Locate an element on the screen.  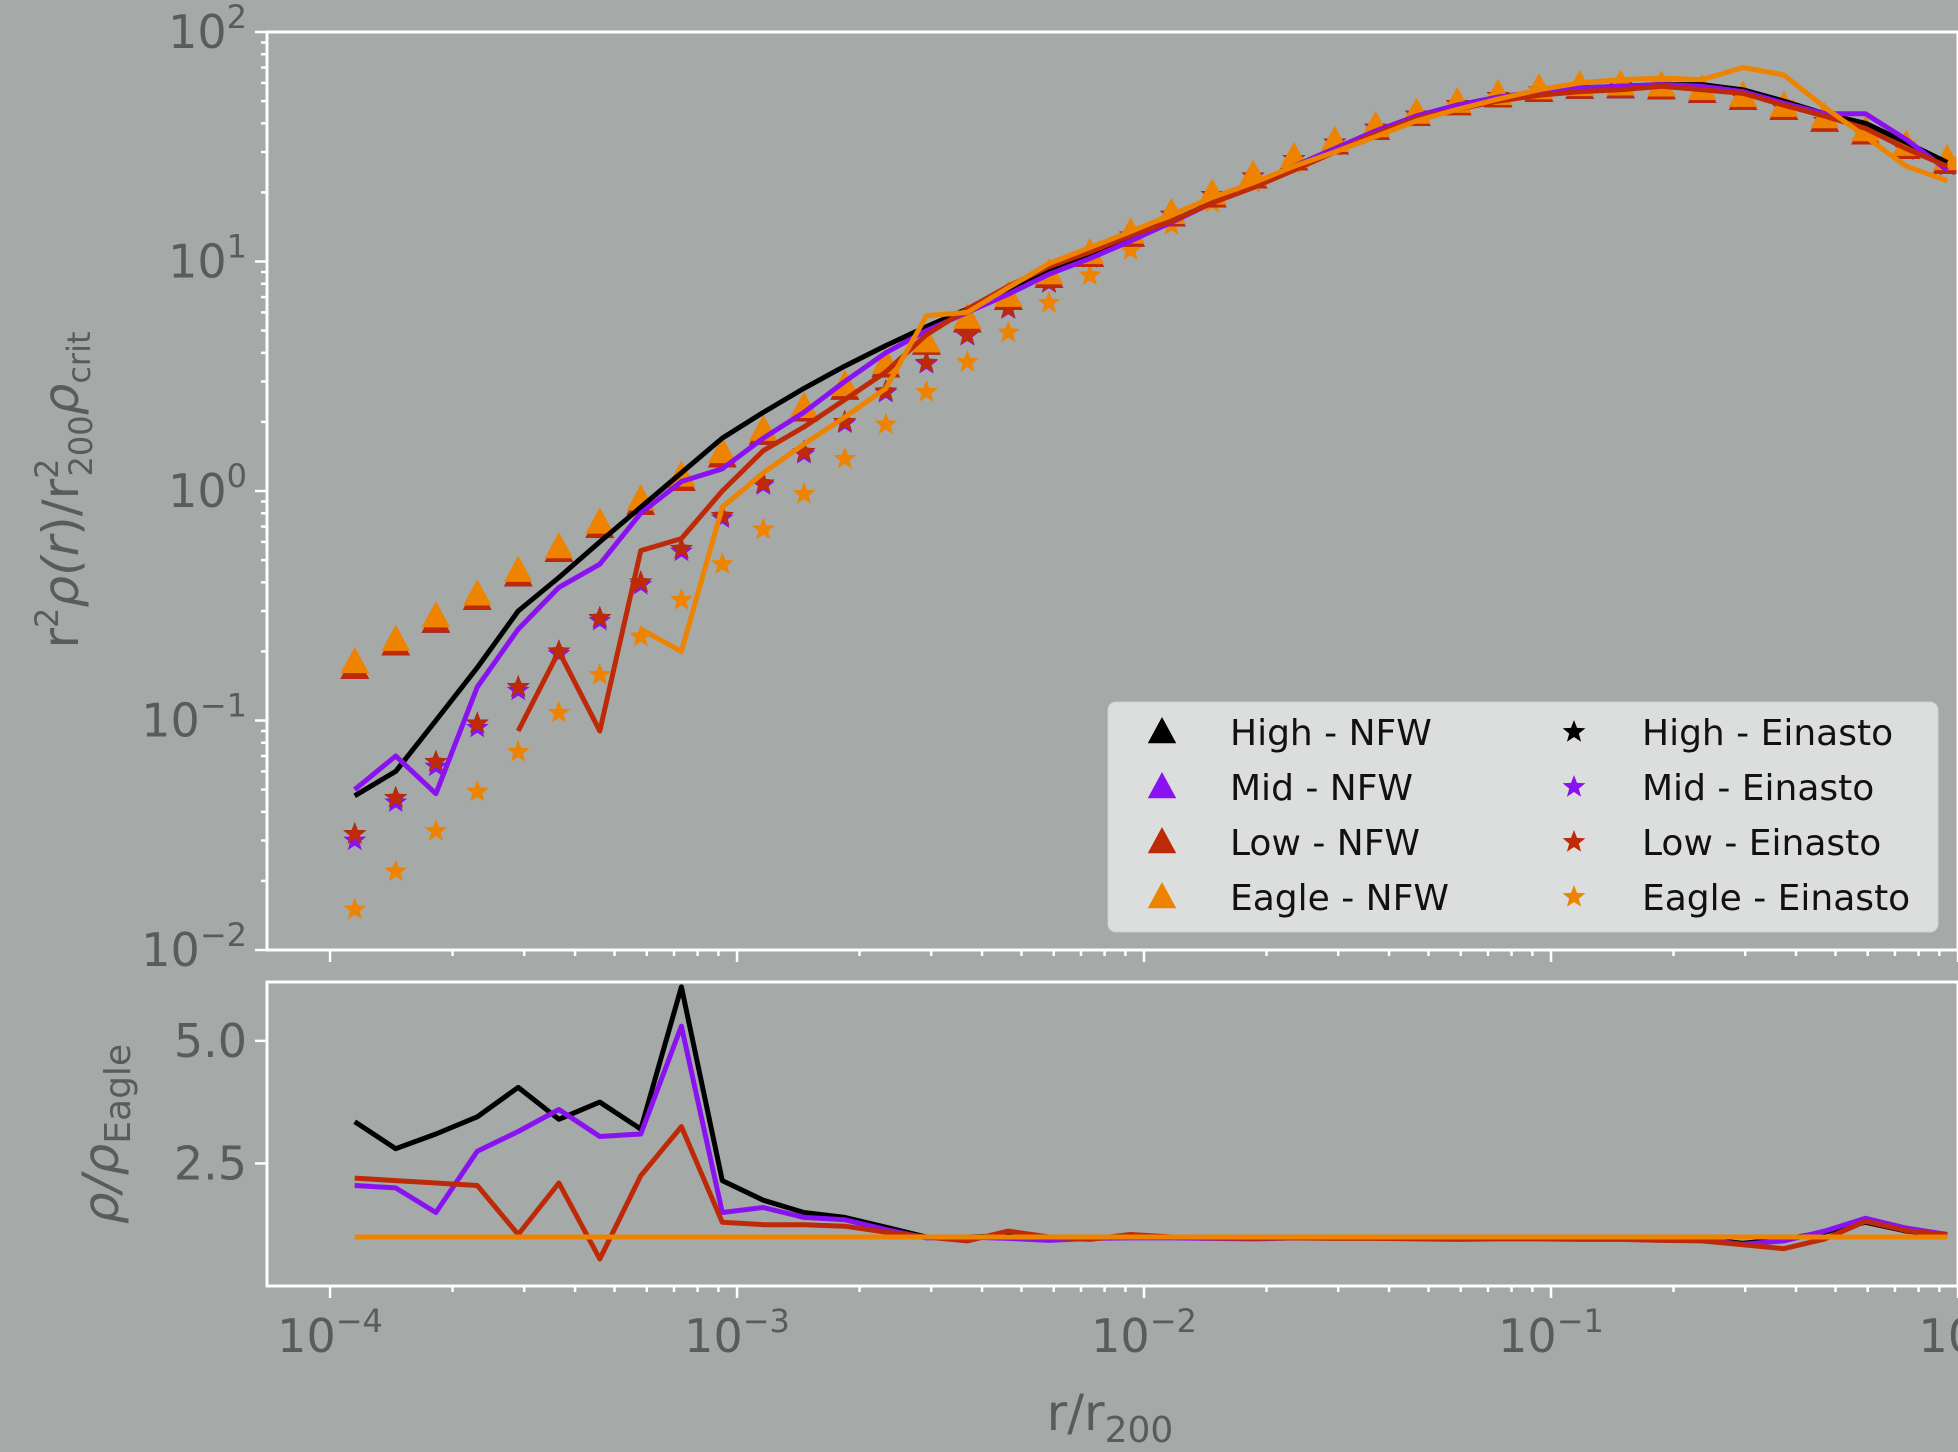
legend-label: High - Einasto is located at coordinates (1767, 733).